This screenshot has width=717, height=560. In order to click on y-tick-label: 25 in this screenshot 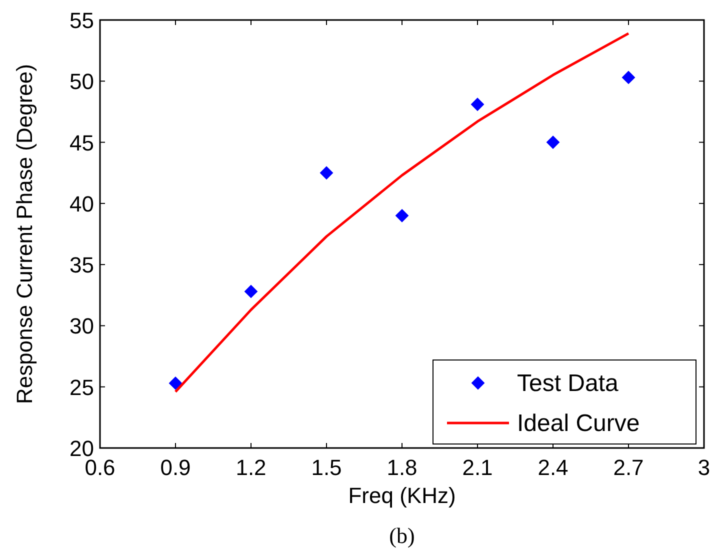, I will do `click(82, 387)`.